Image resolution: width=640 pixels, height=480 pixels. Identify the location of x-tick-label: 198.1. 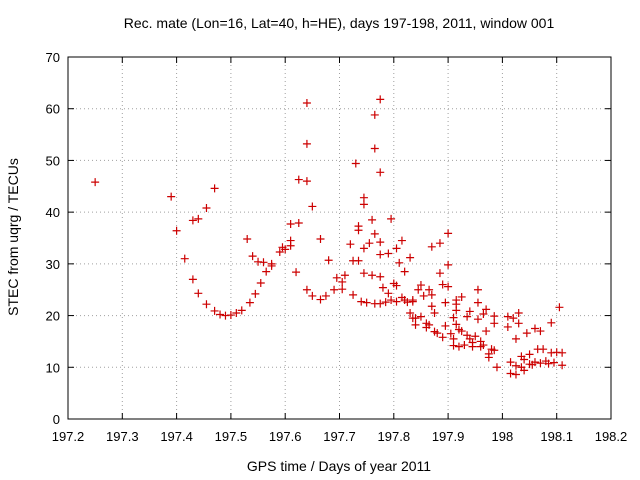
(556, 436).